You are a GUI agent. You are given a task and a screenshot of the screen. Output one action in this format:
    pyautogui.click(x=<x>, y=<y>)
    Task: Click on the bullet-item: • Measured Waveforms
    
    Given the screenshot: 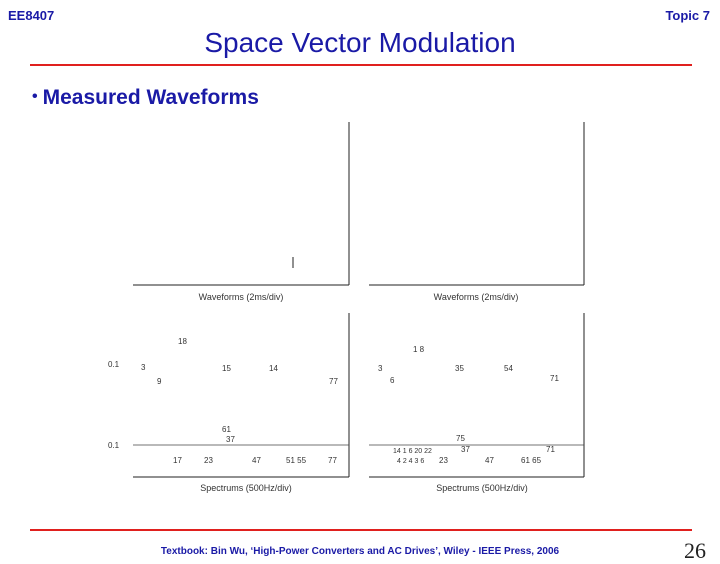 What is the action you would take?
    pyautogui.click(x=145, y=98)
    